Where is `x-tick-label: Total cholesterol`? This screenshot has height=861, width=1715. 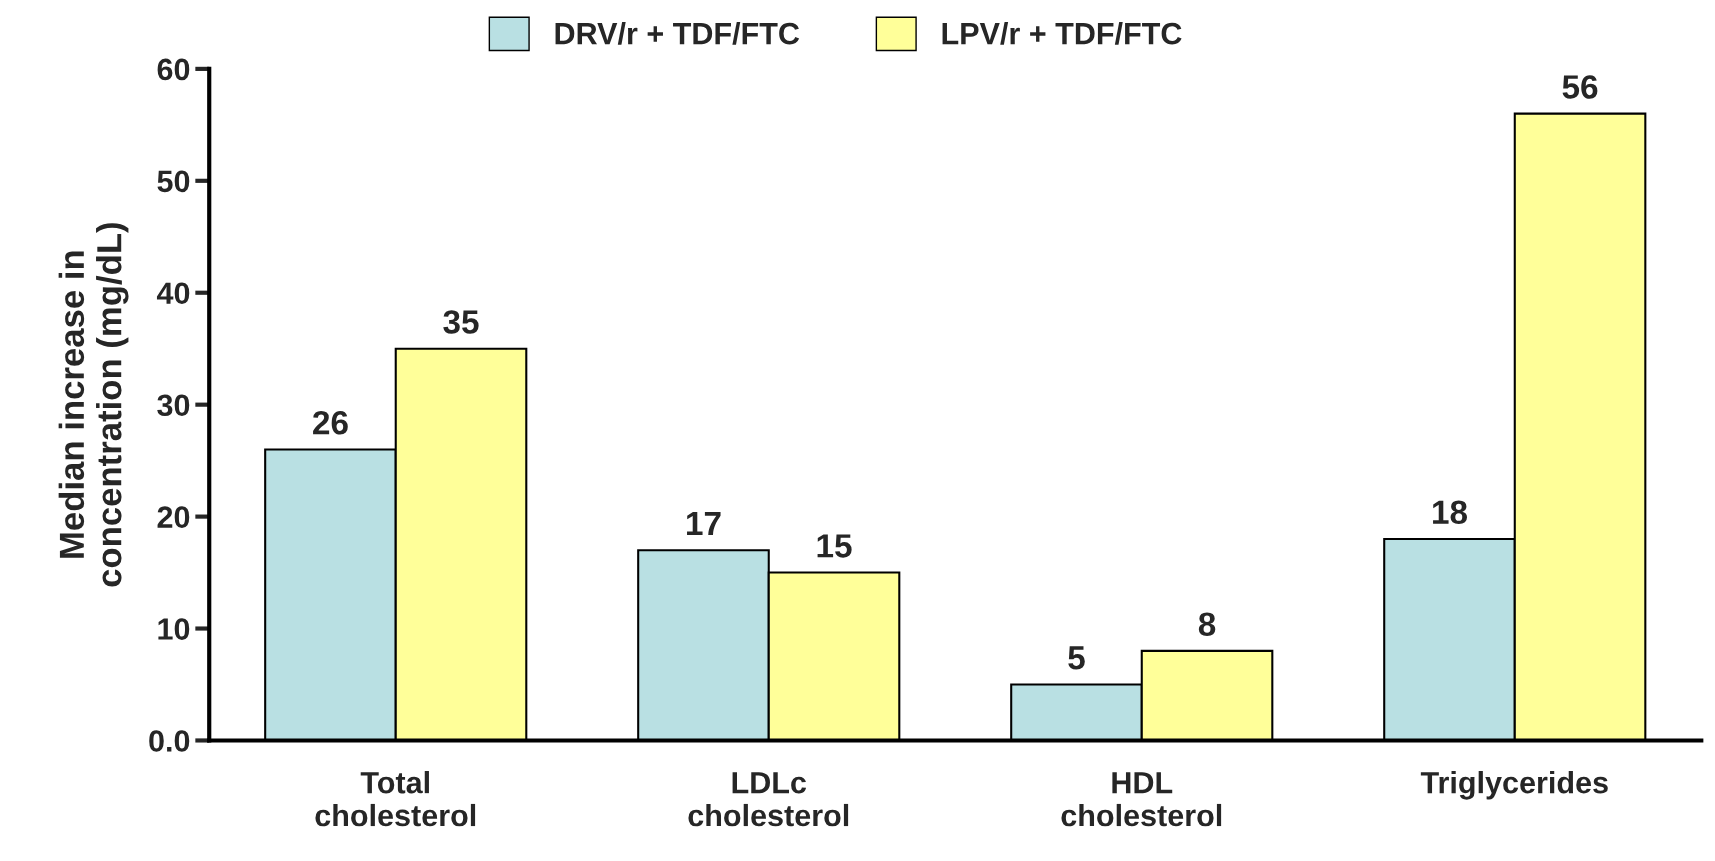
x-tick-label: Total cholesterol is located at coordinates (395, 799).